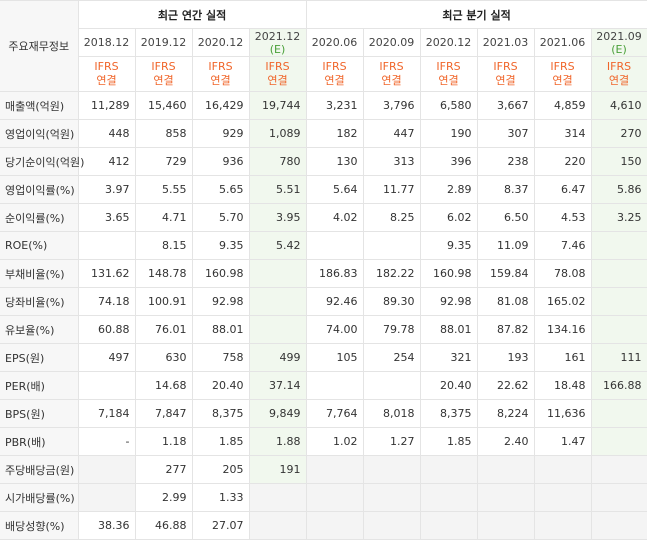 The height and width of the screenshot is (540, 647). I want to click on table-row: 당기순이익(억원) 412 729 936 780 130 313 396 238 220 150, so click(323, 161).